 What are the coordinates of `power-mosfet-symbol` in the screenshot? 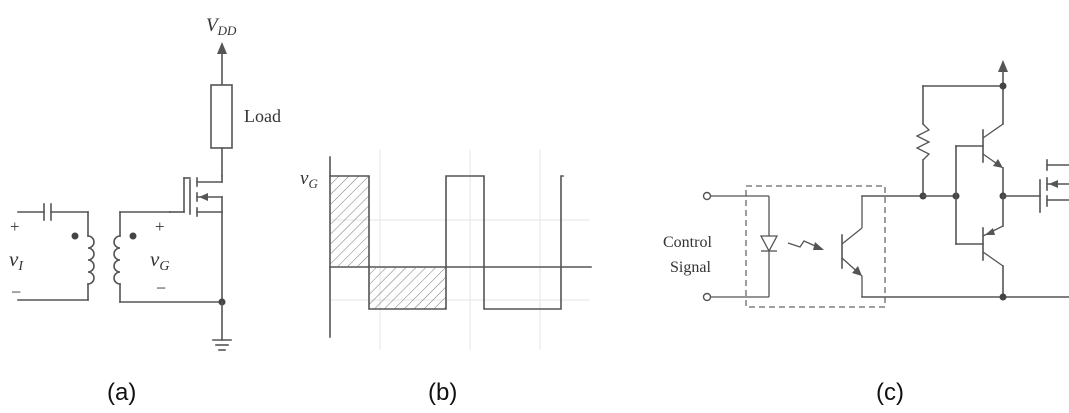 It's located at (196, 239).